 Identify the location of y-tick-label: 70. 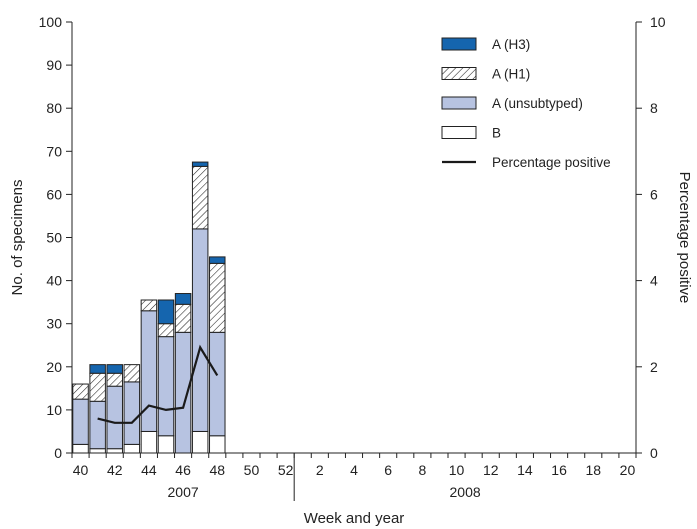
(54, 151).